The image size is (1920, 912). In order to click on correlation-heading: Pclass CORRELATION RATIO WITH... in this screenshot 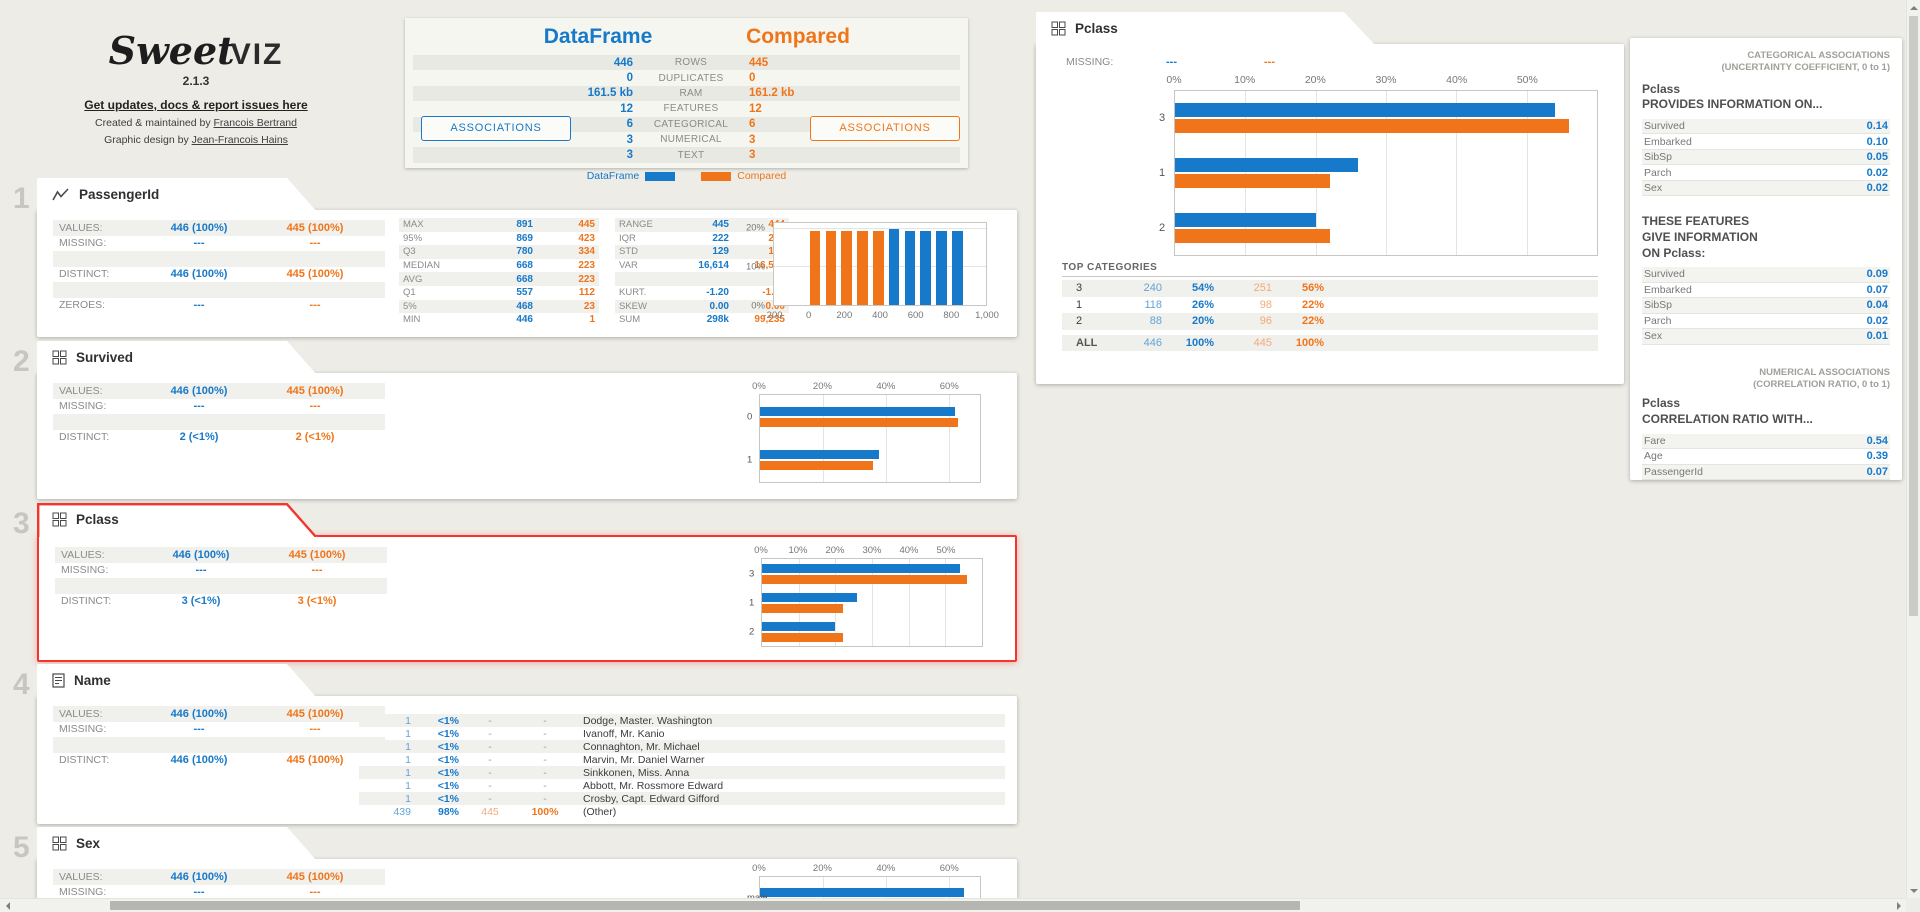, I will do `click(1766, 411)`.